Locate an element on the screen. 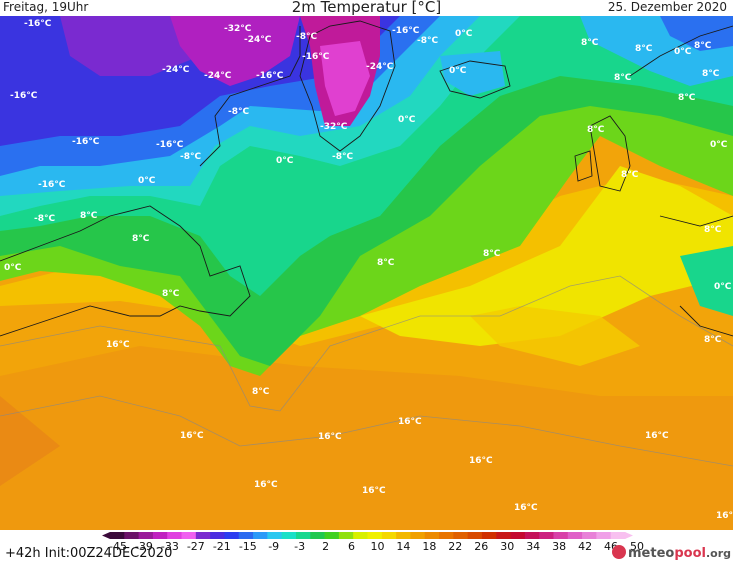  legend-tick-label: 22 is located at coordinates (455, 546).